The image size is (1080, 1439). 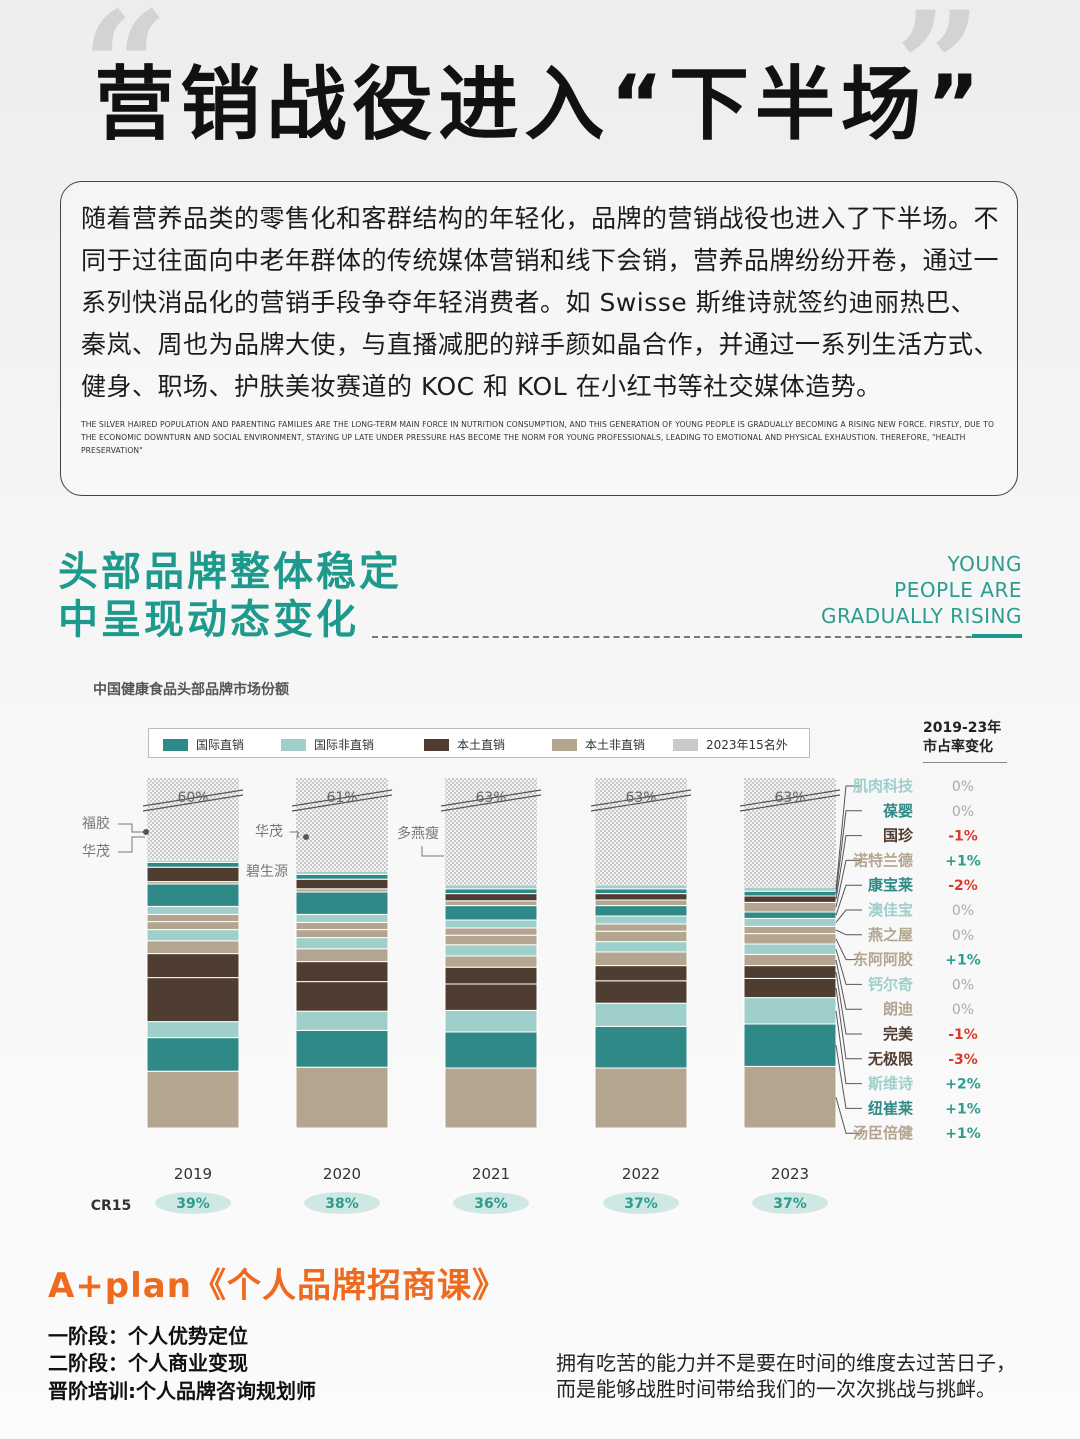 What do you see at coordinates (96, 823) in the screenshot?
I see `side-label: 福胶` at bounding box center [96, 823].